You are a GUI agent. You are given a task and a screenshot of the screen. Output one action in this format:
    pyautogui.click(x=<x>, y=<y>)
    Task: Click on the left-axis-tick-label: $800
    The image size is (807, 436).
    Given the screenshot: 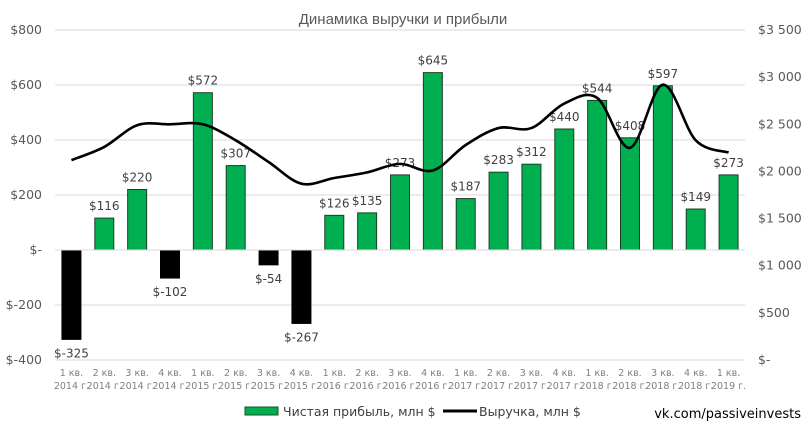 What is the action you would take?
    pyautogui.click(x=26, y=29)
    